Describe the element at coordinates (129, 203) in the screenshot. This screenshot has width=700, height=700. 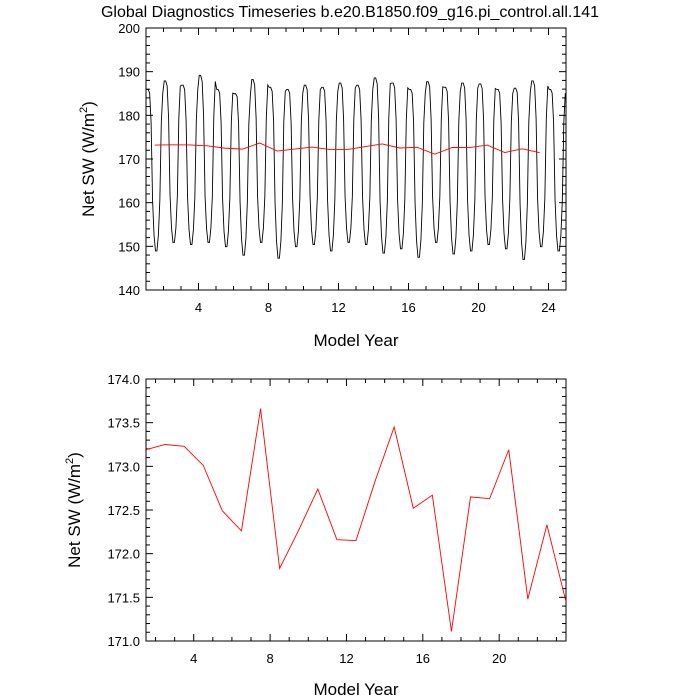
I see `top-y-tick-label: 160` at that location.